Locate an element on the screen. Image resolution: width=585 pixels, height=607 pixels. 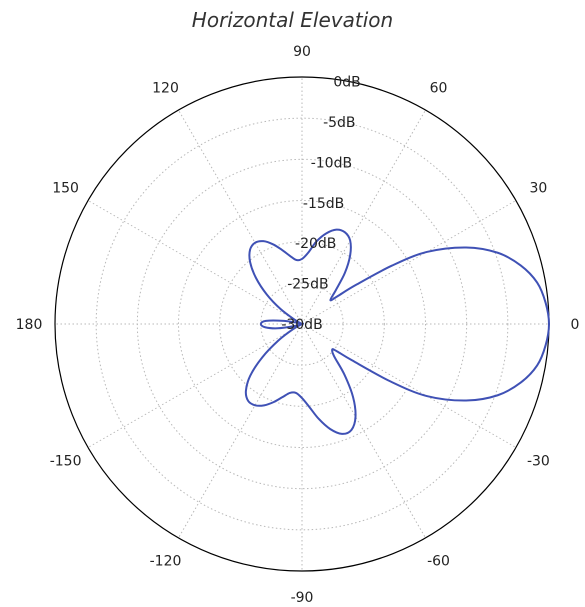
angular-tick-label: 180 is located at coordinates (29, 325).